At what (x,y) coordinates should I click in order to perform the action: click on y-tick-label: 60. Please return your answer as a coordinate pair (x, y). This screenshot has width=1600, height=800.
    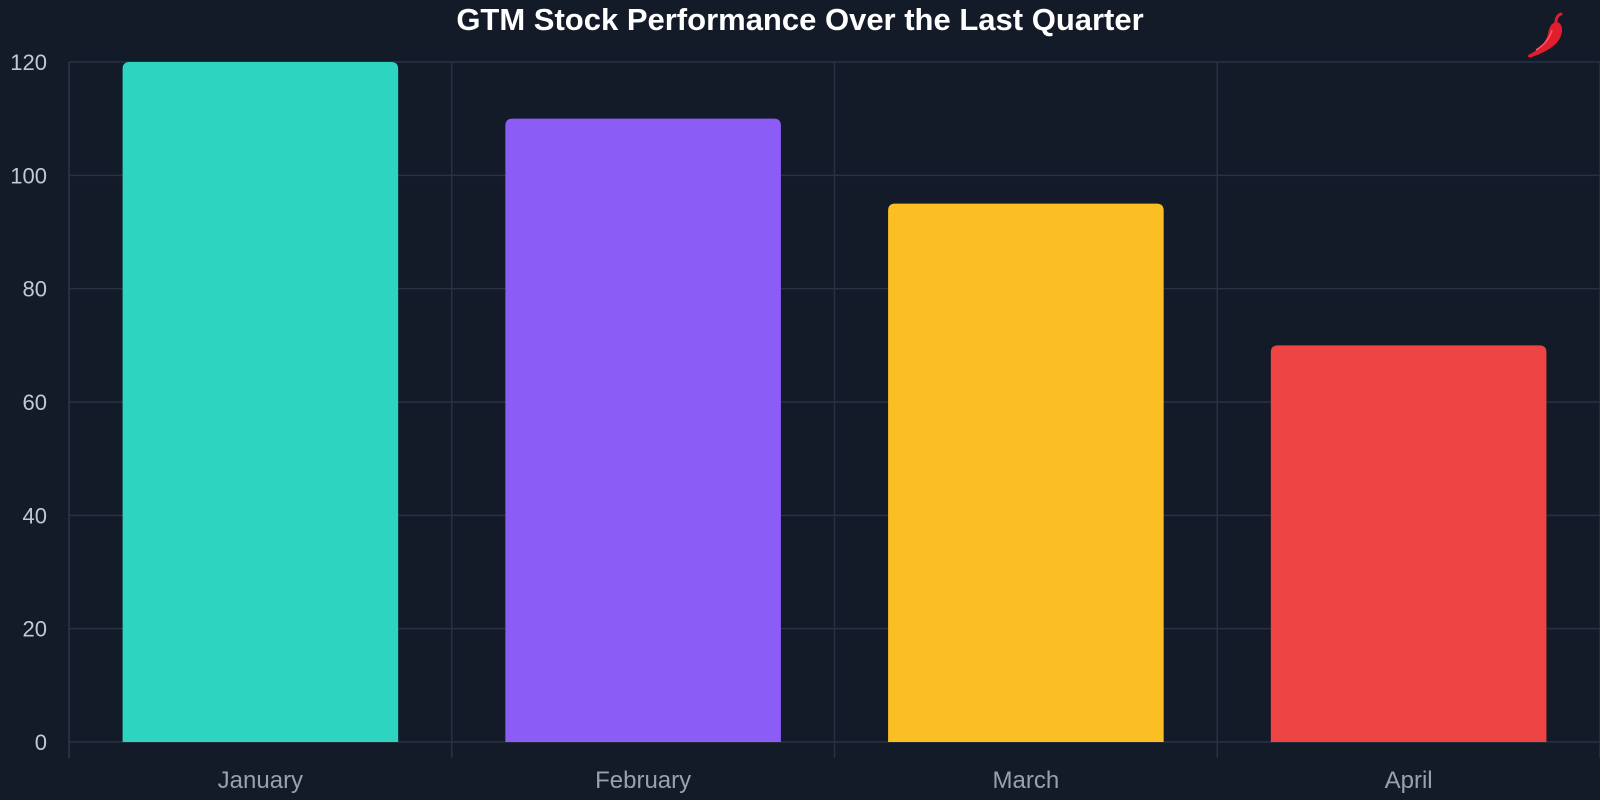
    Looking at the image, I should click on (35, 402).